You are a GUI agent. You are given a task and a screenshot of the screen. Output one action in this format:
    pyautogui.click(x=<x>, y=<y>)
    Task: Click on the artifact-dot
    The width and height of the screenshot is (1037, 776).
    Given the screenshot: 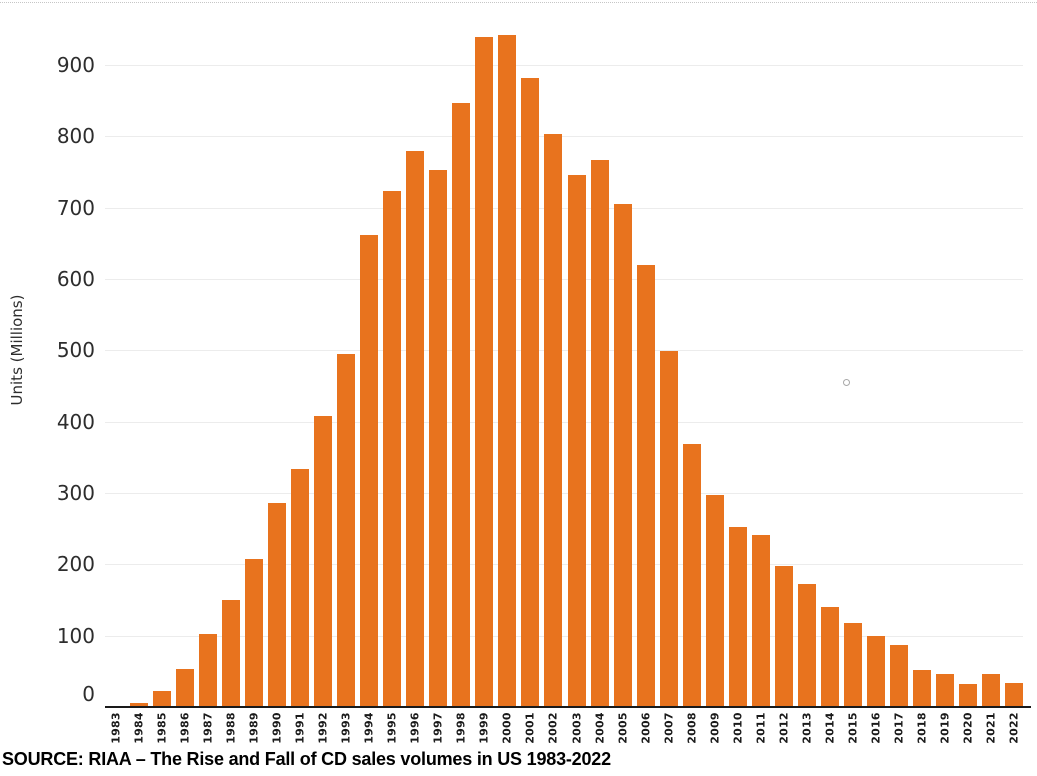 What is the action you would take?
    pyautogui.click(x=846, y=382)
    